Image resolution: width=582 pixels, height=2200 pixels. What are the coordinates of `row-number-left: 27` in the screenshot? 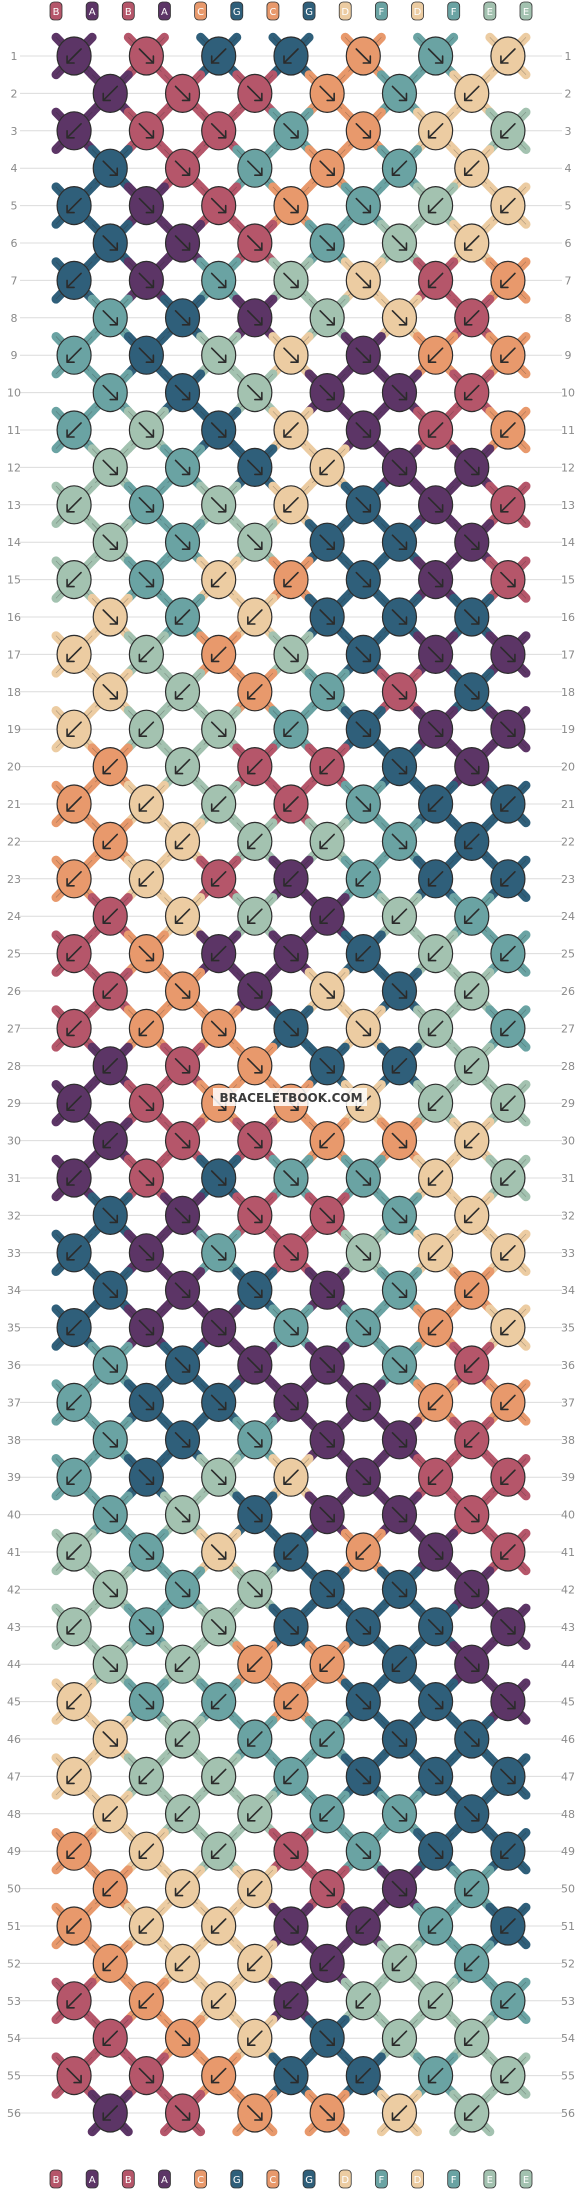 It's located at (14, 1028).